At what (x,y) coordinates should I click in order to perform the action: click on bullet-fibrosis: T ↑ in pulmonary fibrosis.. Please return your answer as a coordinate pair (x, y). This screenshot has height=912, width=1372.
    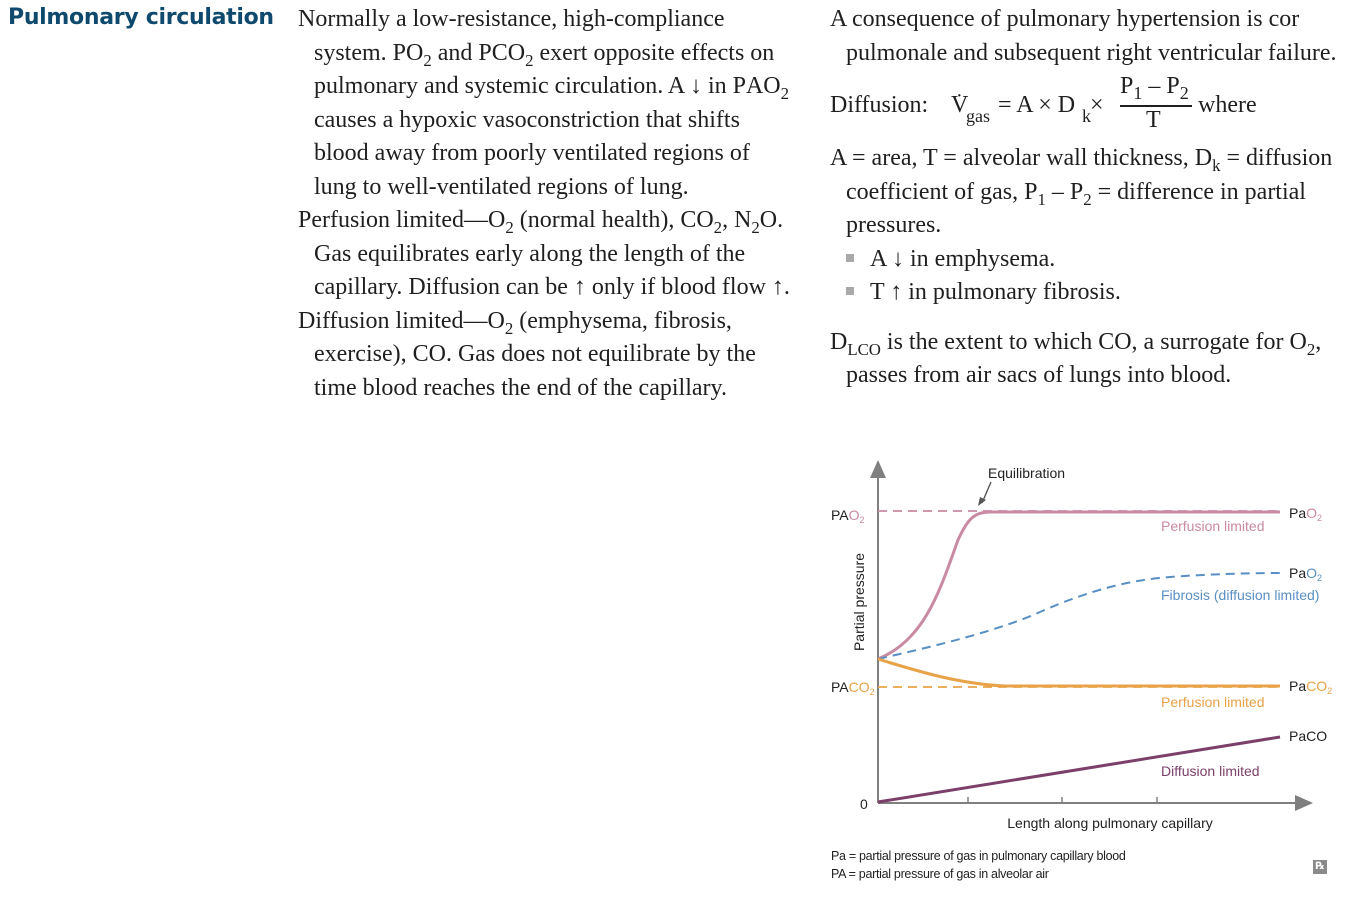
    Looking at the image, I should click on (1100, 293).